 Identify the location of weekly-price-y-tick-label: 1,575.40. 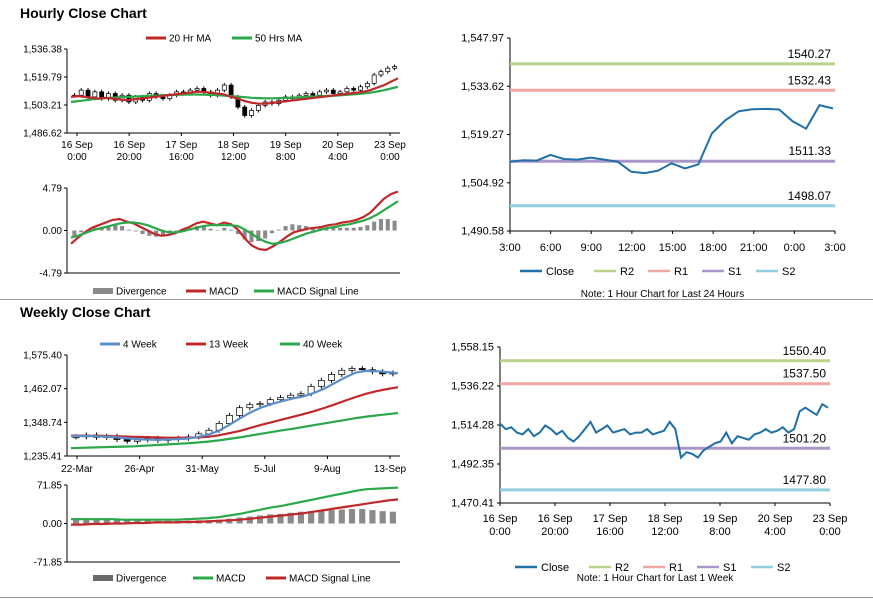
(42, 356).